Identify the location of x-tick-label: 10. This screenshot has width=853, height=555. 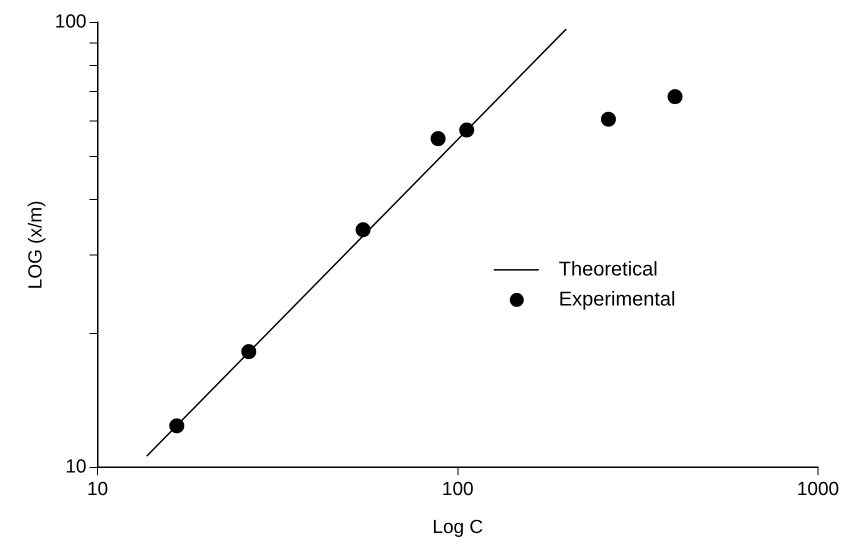
(97, 489).